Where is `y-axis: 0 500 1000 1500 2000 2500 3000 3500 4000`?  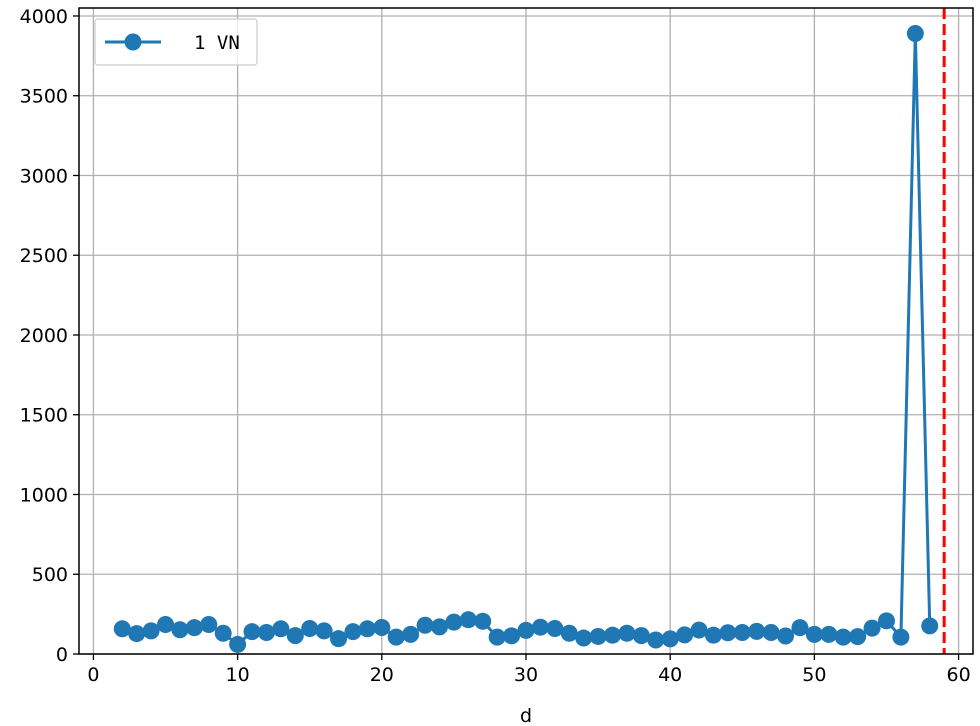 y-axis: 0 500 1000 1500 2000 2500 3000 3500 4000 is located at coordinates (49, 336).